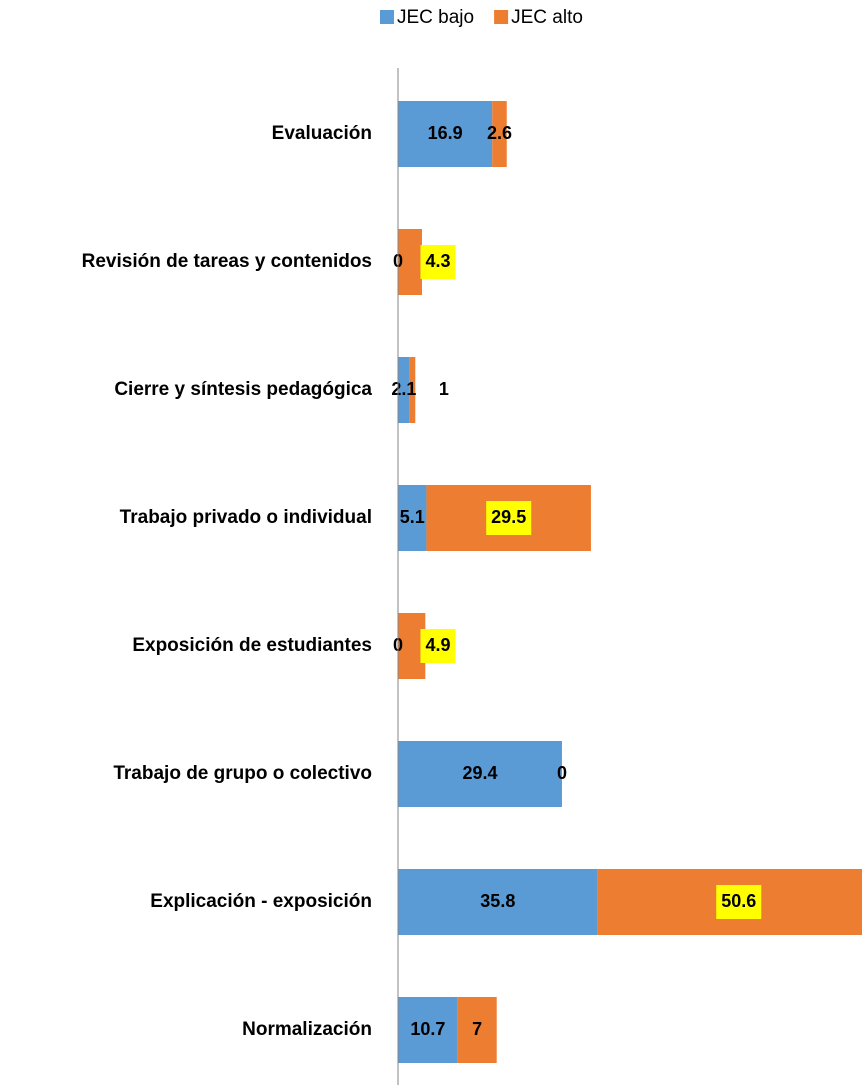 This screenshot has height=1091, width=862. What do you see at coordinates (547, 17) in the screenshot?
I see `legend-label: JEC alto` at bounding box center [547, 17].